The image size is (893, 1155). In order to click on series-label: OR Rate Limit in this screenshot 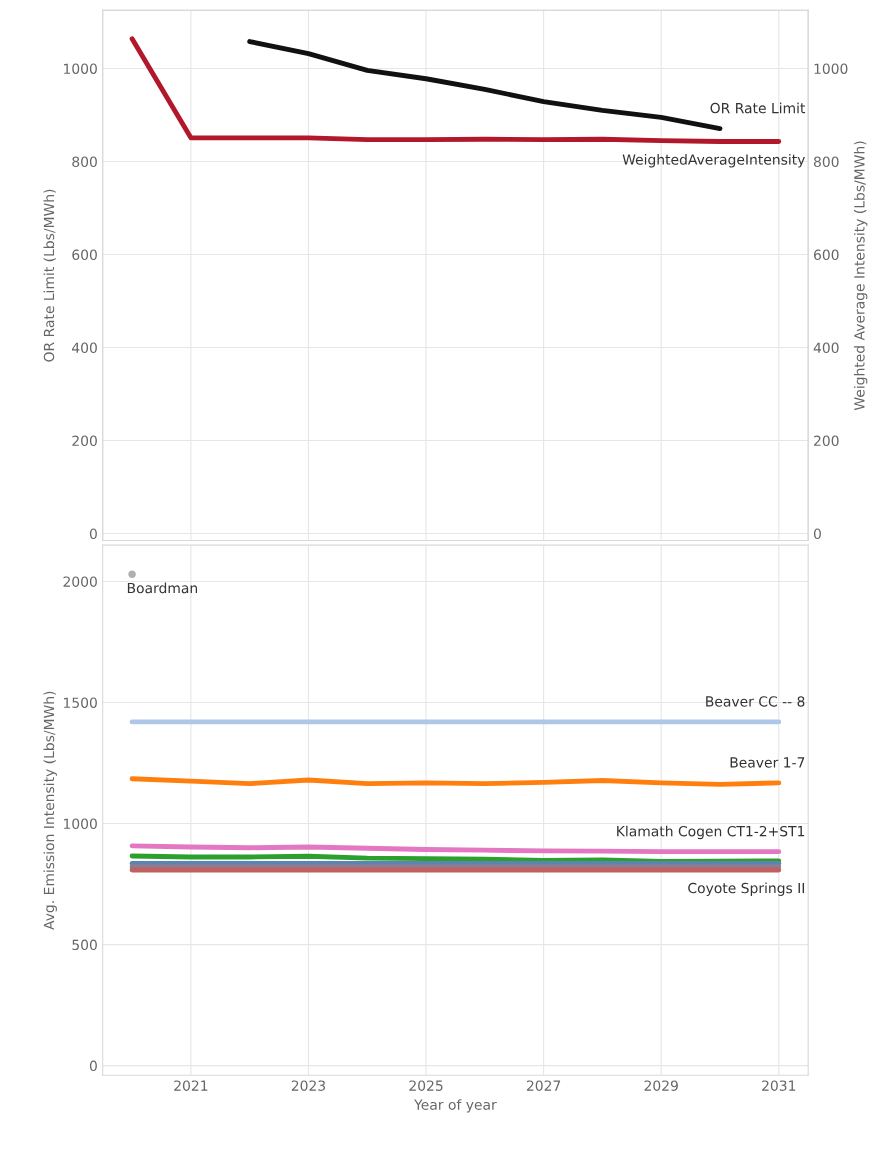, I will do `click(758, 108)`.